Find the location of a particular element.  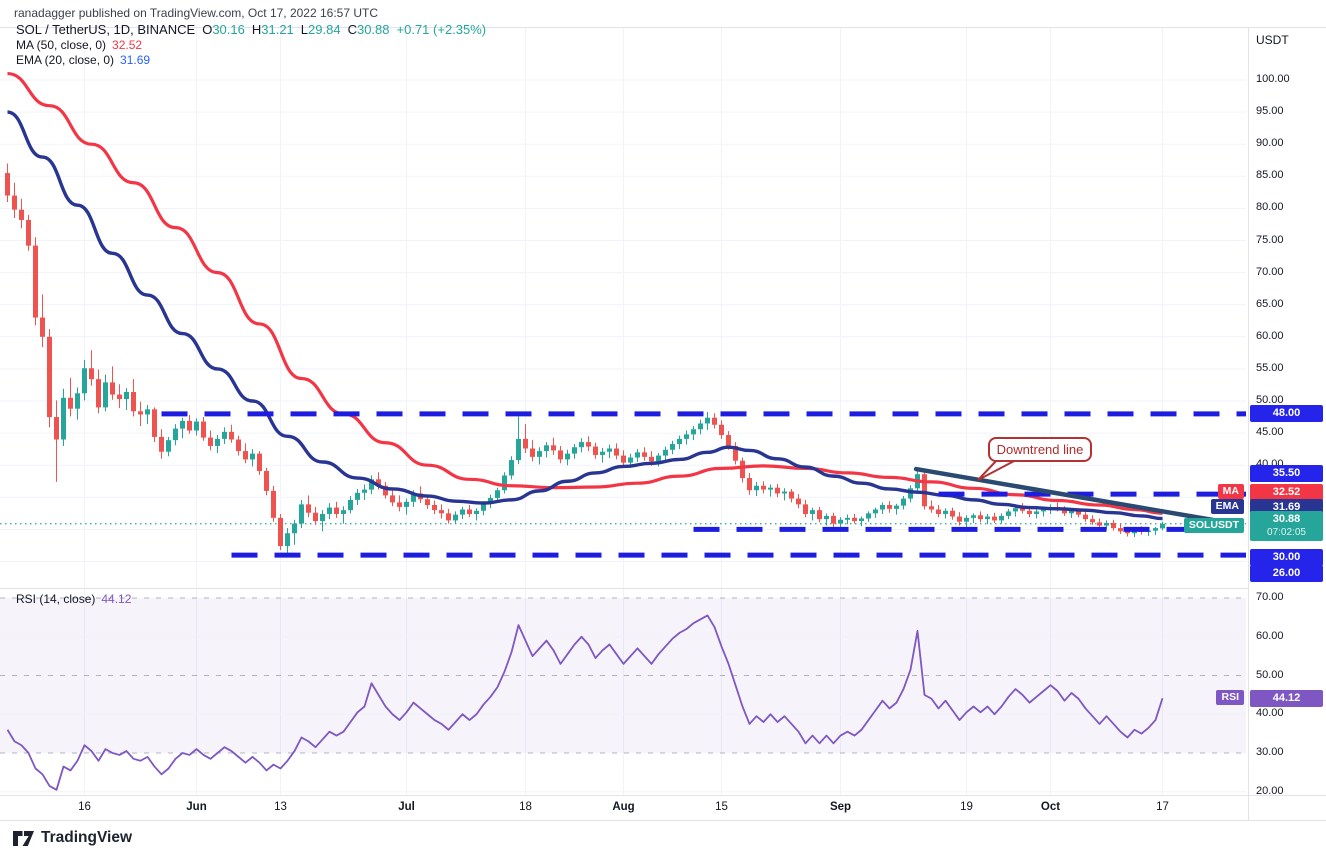

price-axis-unit: USDT is located at coordinates (1272, 40).